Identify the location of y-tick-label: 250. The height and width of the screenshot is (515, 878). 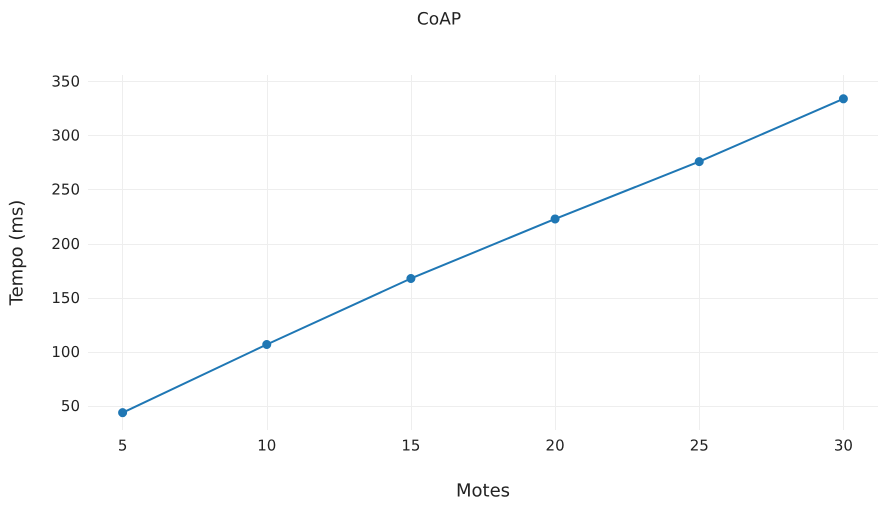
(65, 189).